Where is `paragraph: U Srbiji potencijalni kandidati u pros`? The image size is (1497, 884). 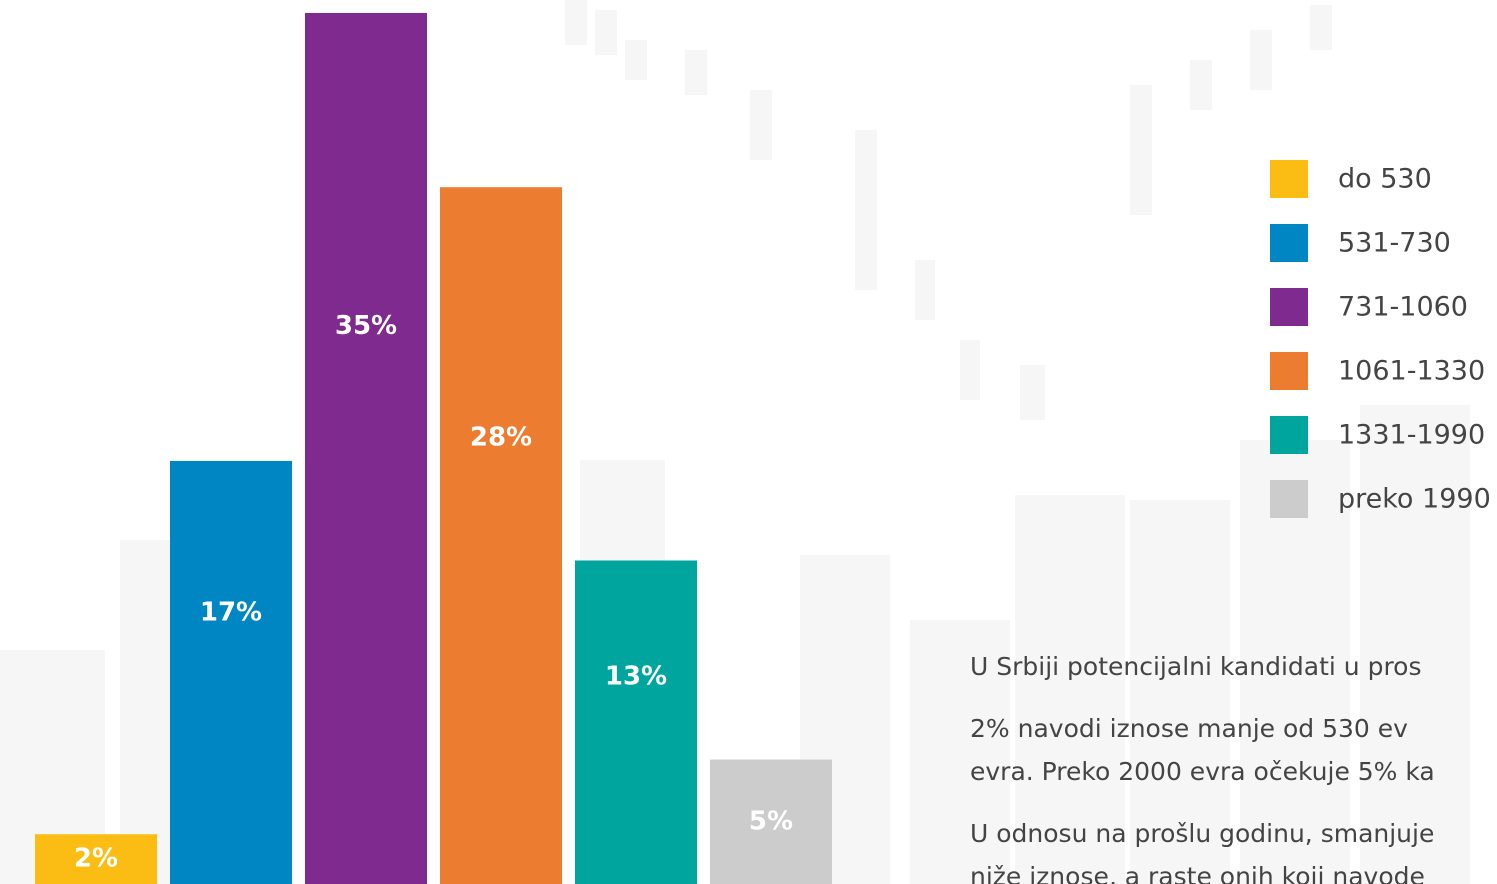
paragraph: U Srbiji potencijalni kandidati u pros is located at coordinates (1233, 666).